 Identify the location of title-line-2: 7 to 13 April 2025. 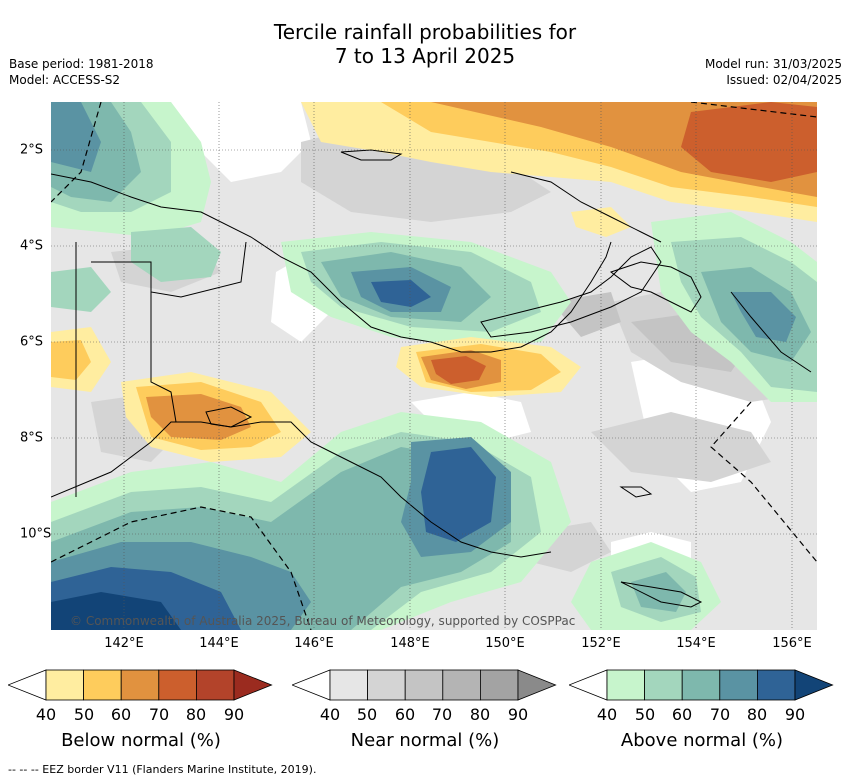
(425, 56).